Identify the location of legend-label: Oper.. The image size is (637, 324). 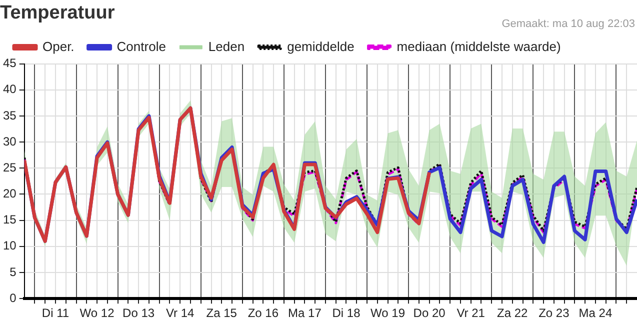
(58, 46).